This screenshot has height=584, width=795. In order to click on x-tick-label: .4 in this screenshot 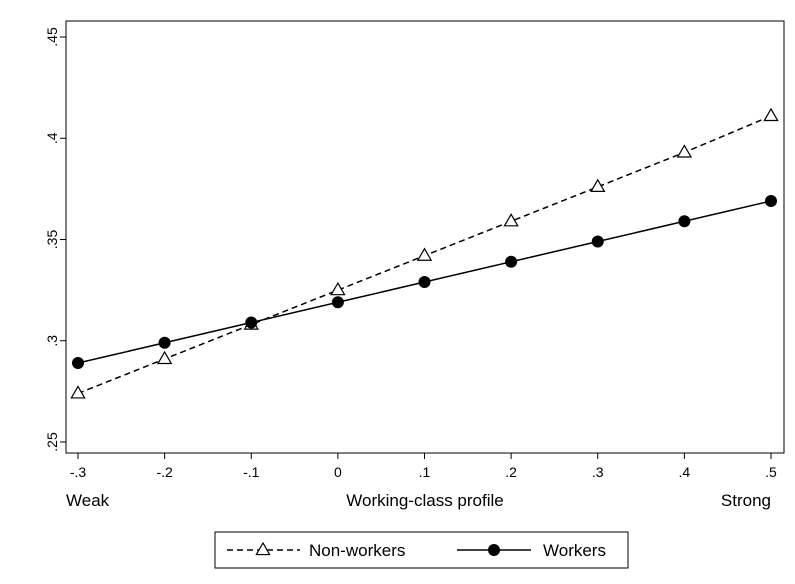, I will do `click(685, 472)`.